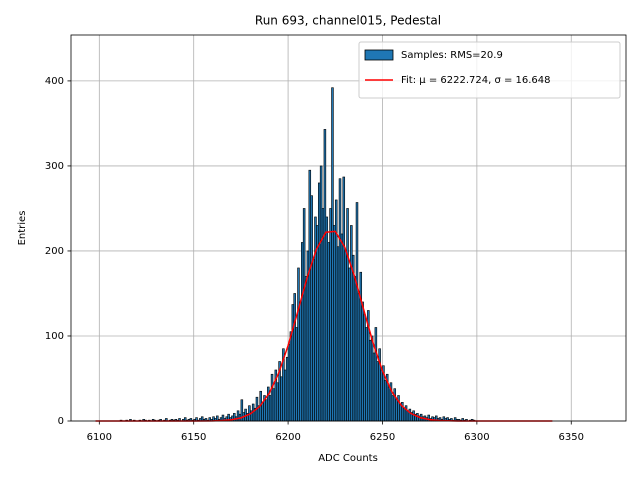 Image resolution: width=640 pixels, height=480 pixels. I want to click on y-tick-label: 100, so click(54, 336).